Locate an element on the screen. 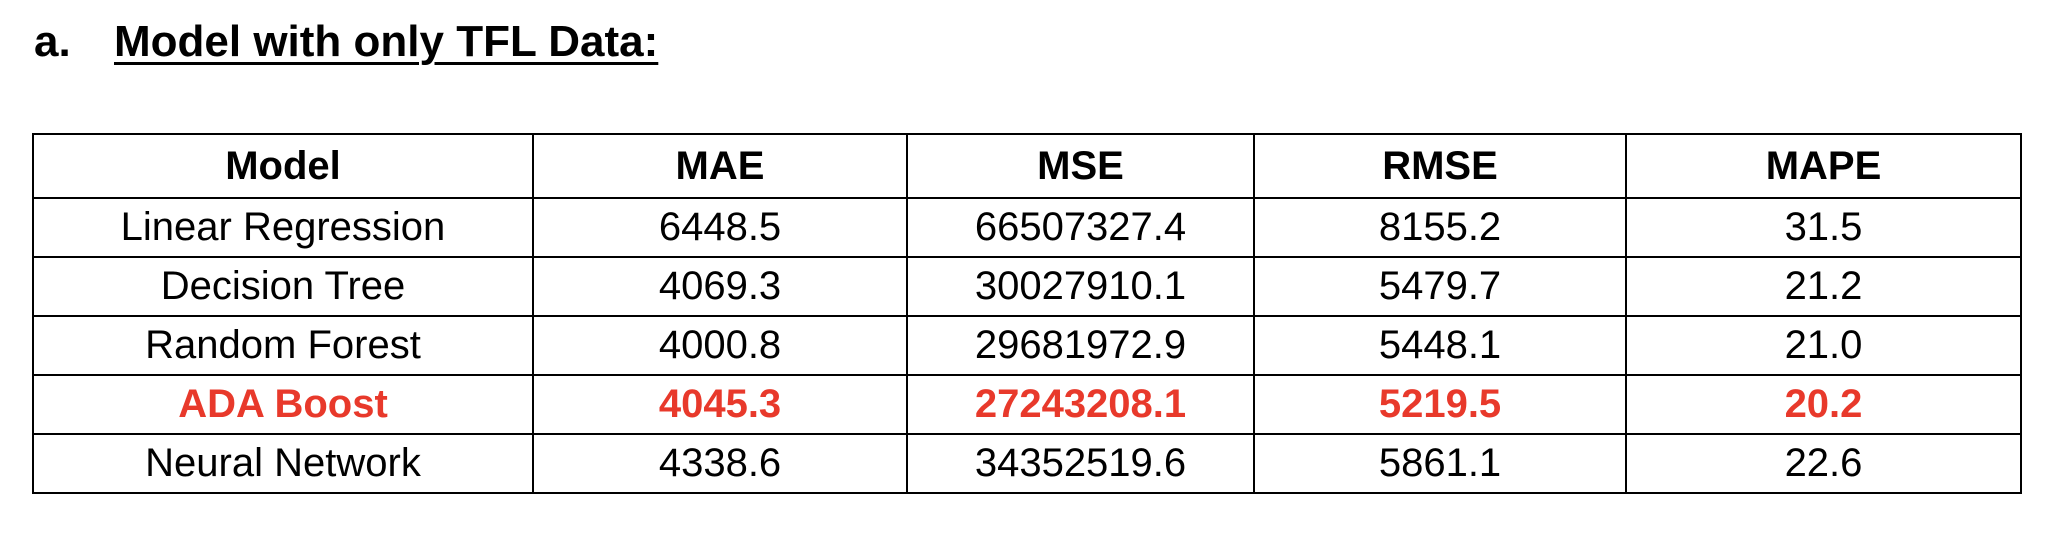  mape-cell: 20.2 is located at coordinates (1823, 404).